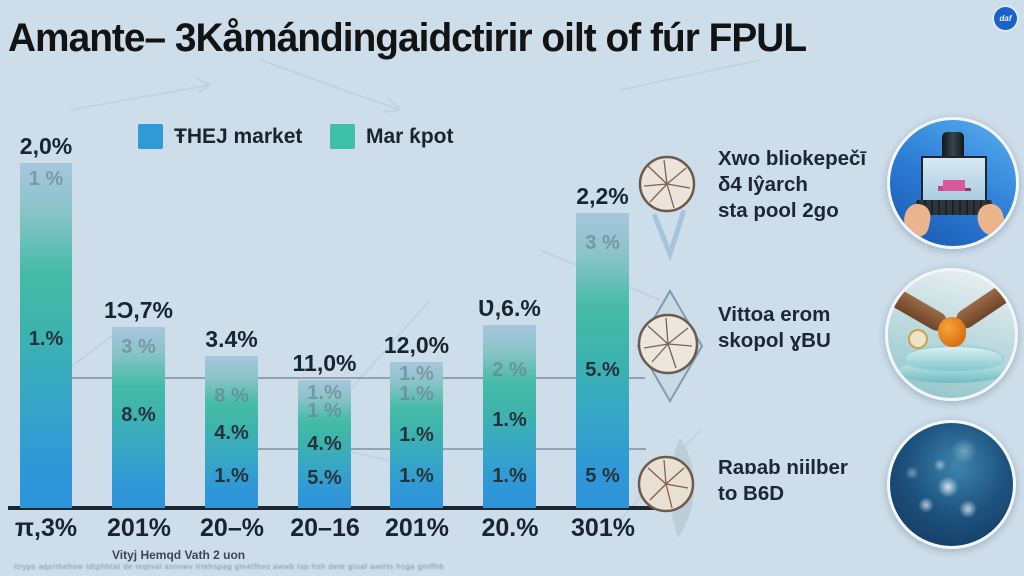  I want to click on x-axis-label-1: π,3%, so click(46, 528).